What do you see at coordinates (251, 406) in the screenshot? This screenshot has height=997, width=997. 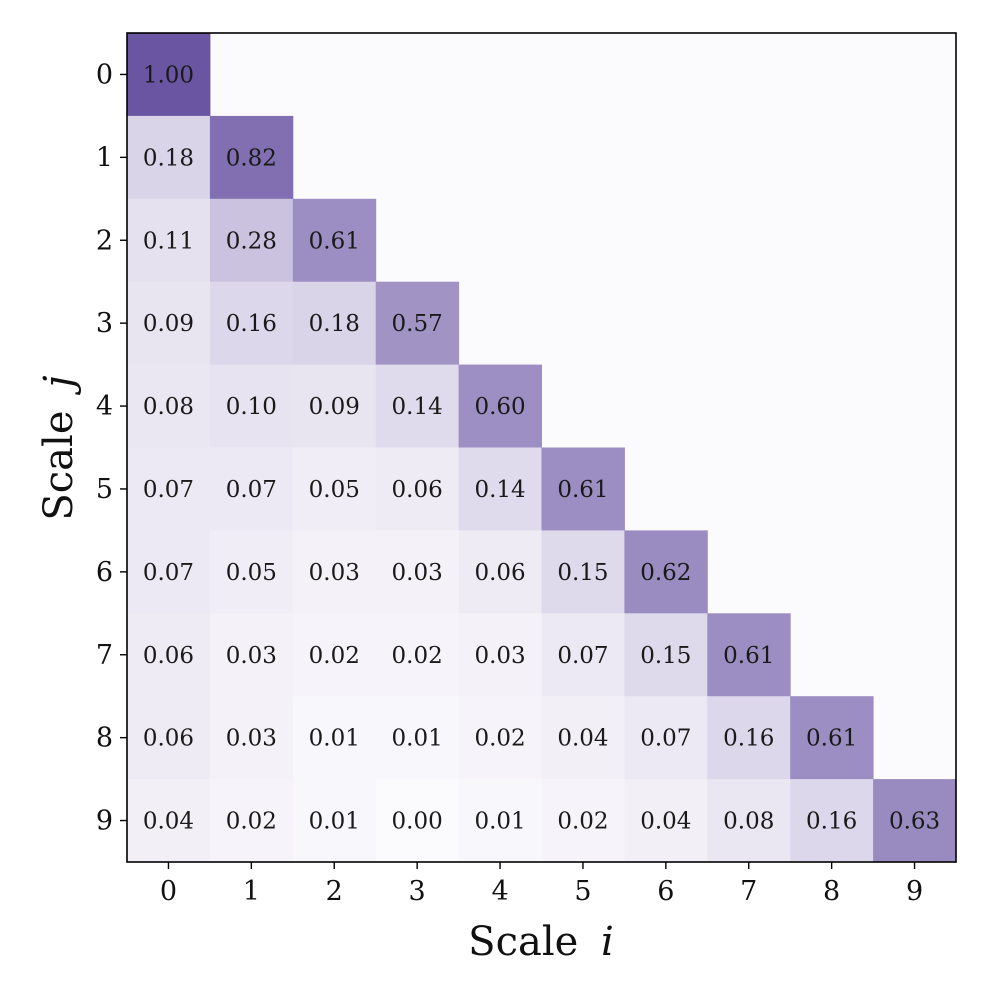 I see `heatmap-cell-r4-c1` at bounding box center [251, 406].